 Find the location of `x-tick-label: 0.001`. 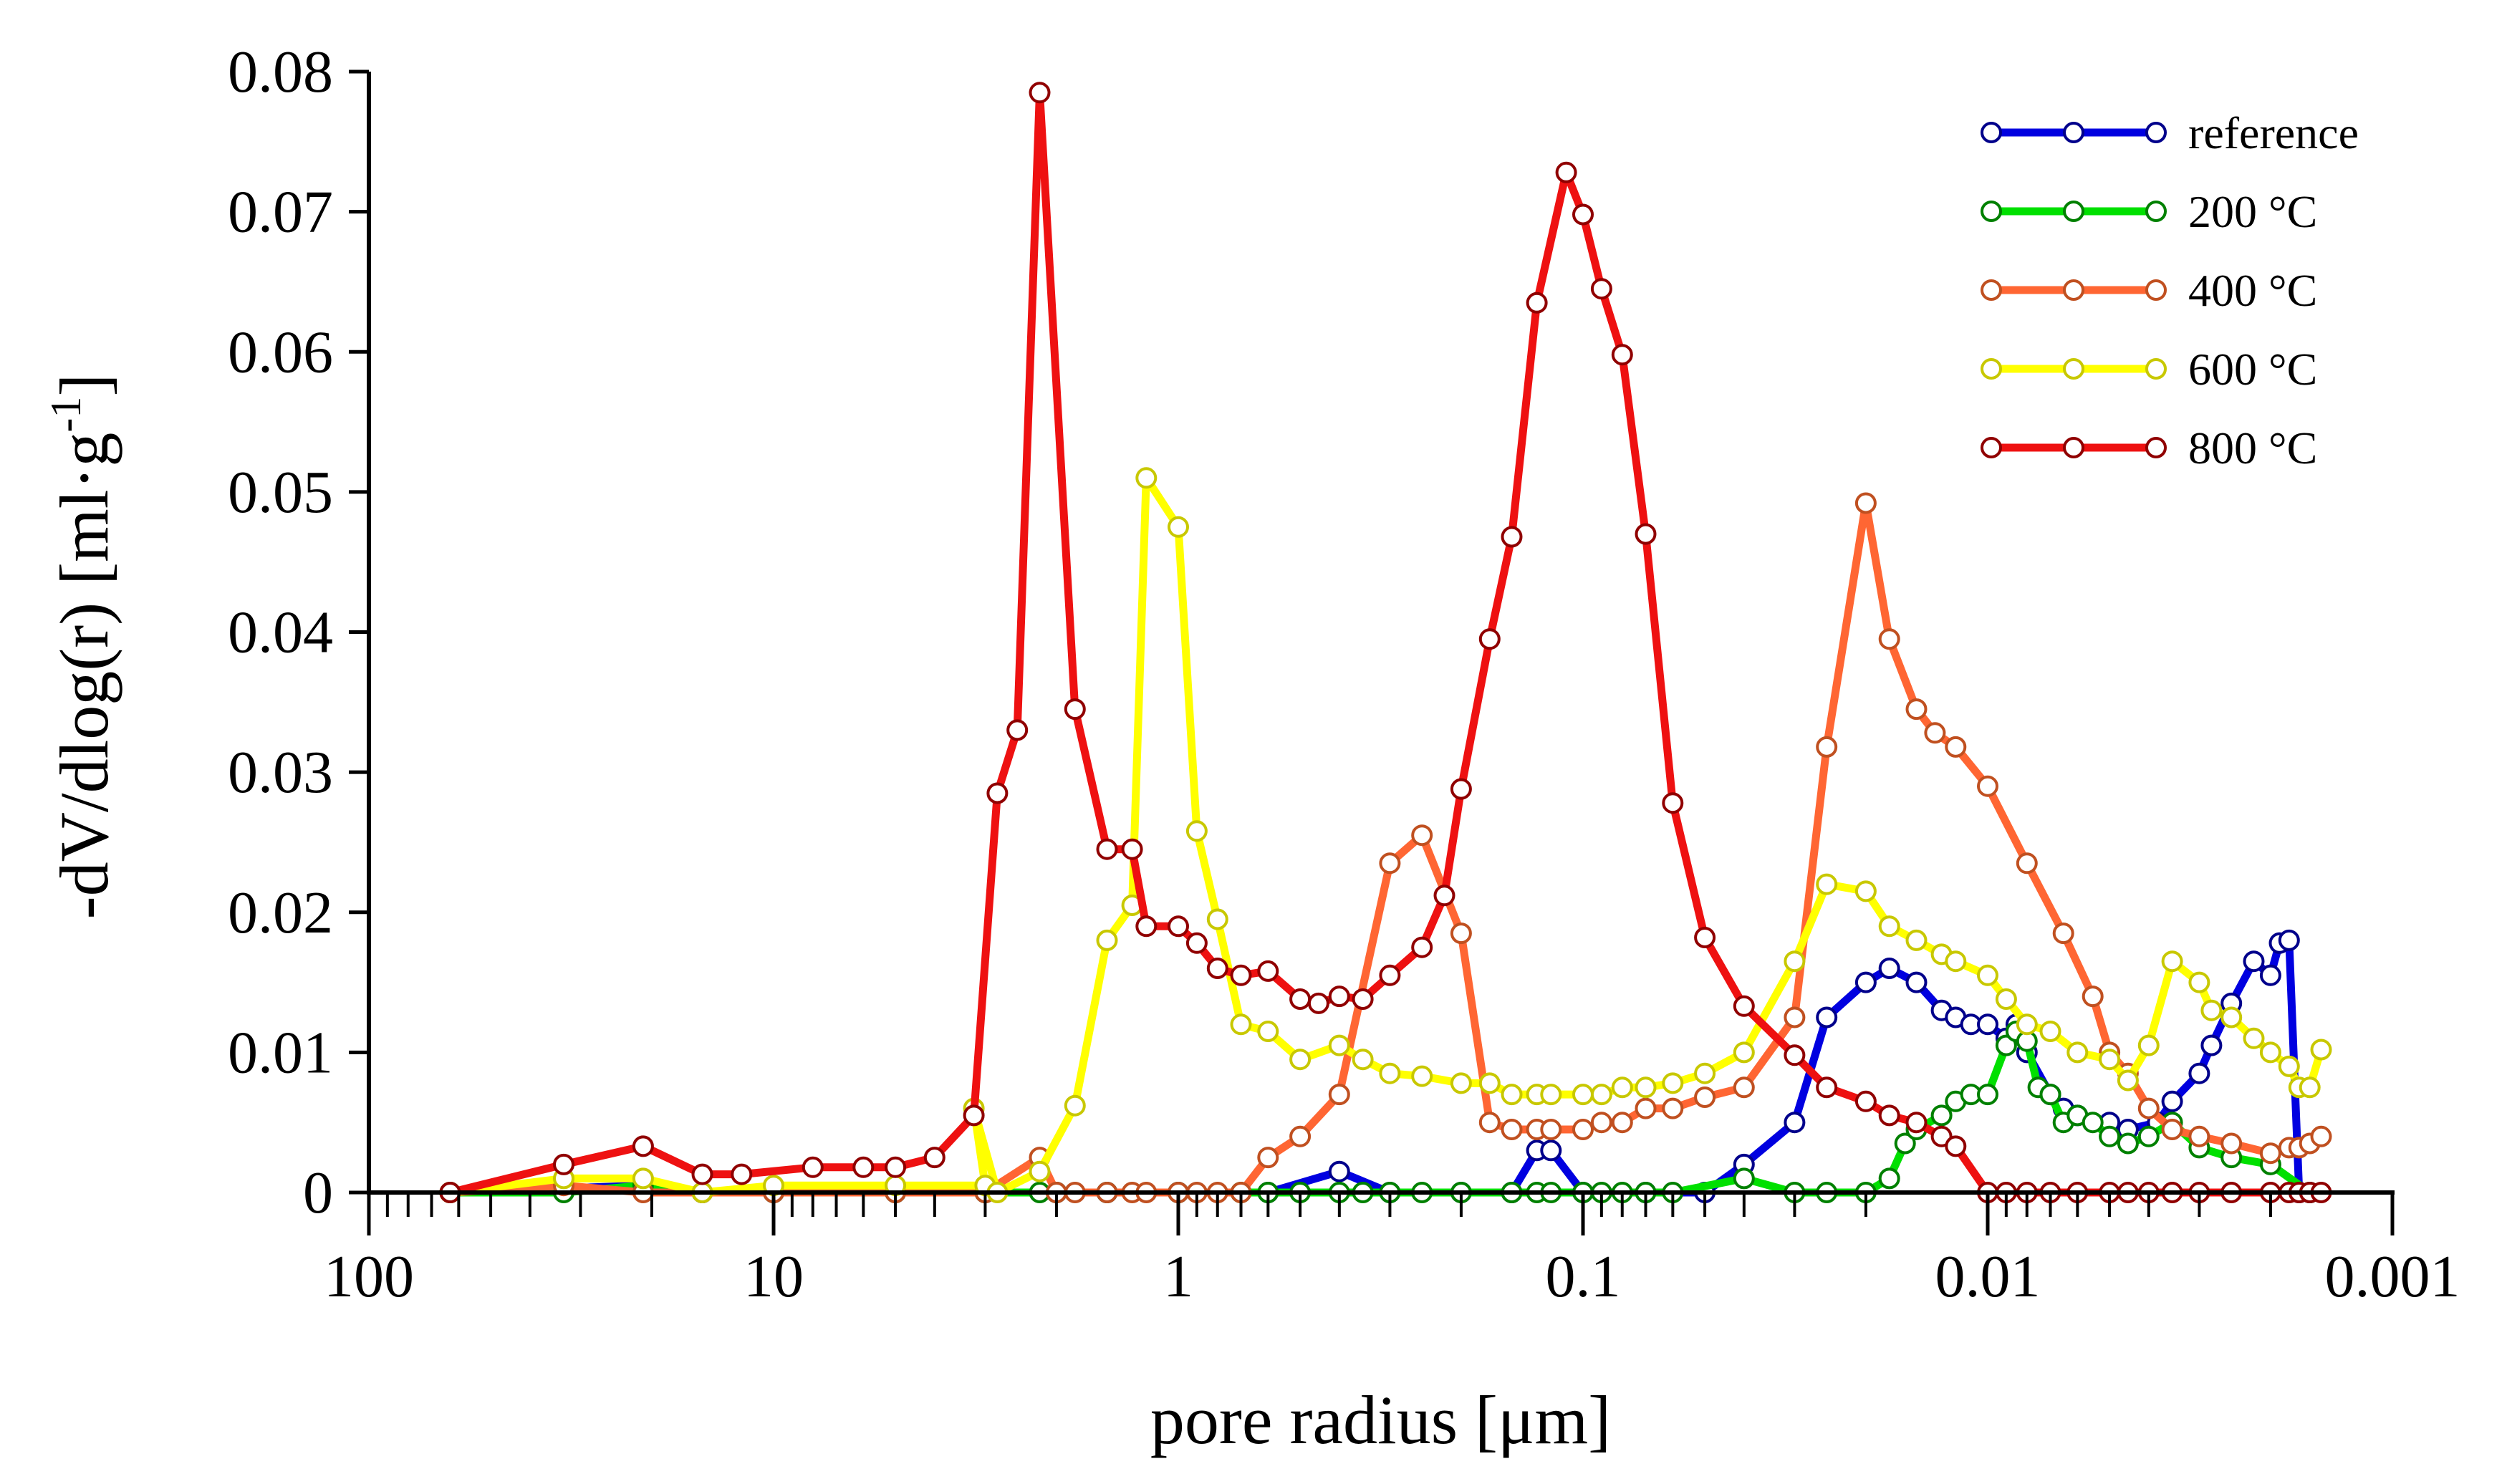

x-tick-label: 0.001 is located at coordinates (2392, 1276).